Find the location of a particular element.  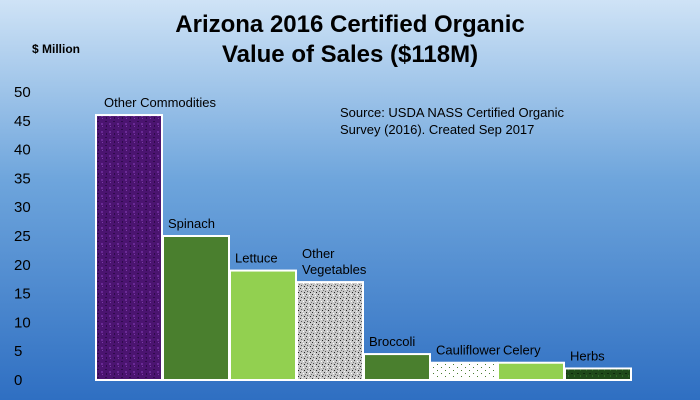

y-tick-label: 45 is located at coordinates (22, 121).